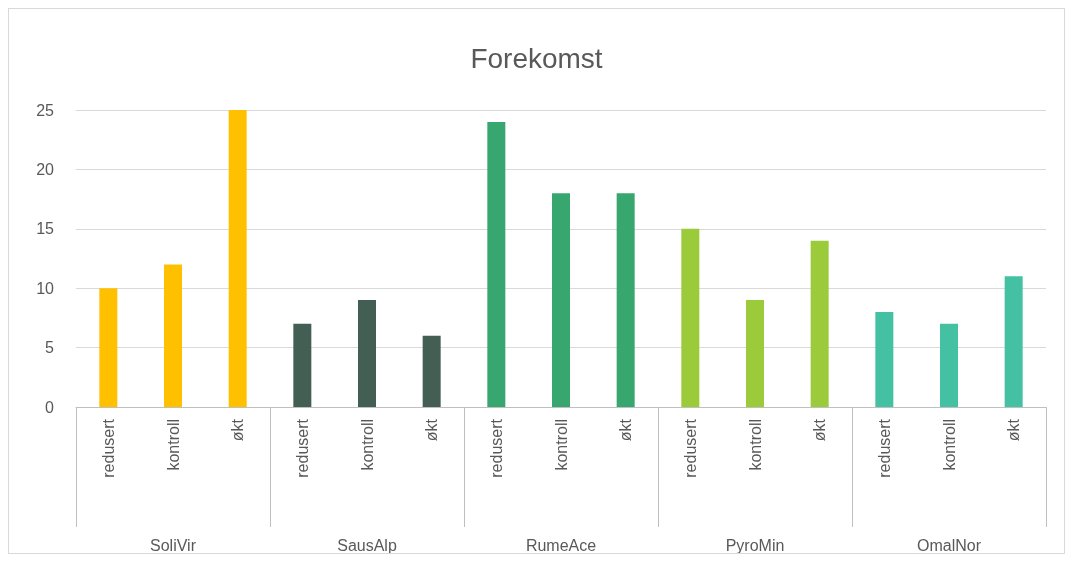 This screenshot has width=1073, height=562. Describe the element at coordinates (755, 545) in the screenshot. I see `text: PyroMin` at that location.